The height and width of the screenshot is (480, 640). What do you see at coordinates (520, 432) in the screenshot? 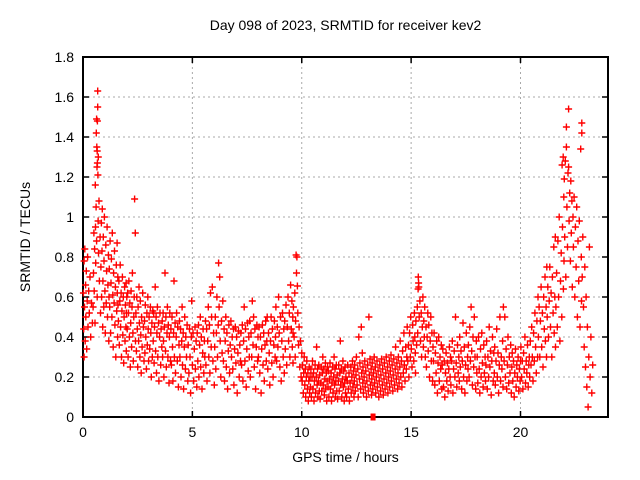
I see `x-tick-label: 20` at bounding box center [520, 432].